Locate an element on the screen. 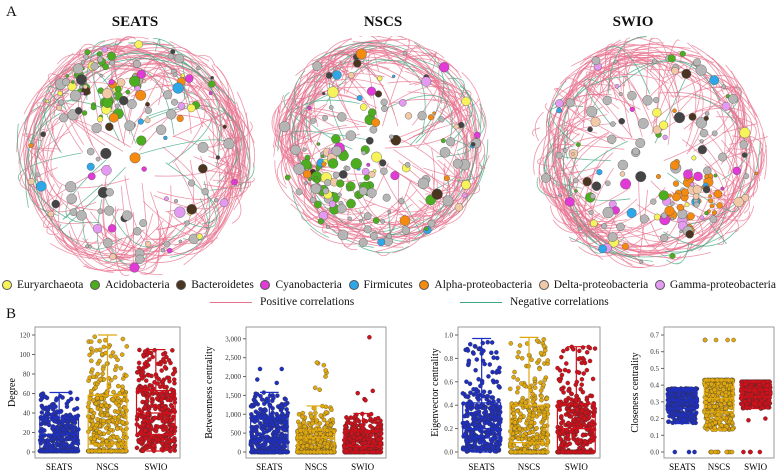  network-title-seats: SEATS is located at coordinates (135, 22).